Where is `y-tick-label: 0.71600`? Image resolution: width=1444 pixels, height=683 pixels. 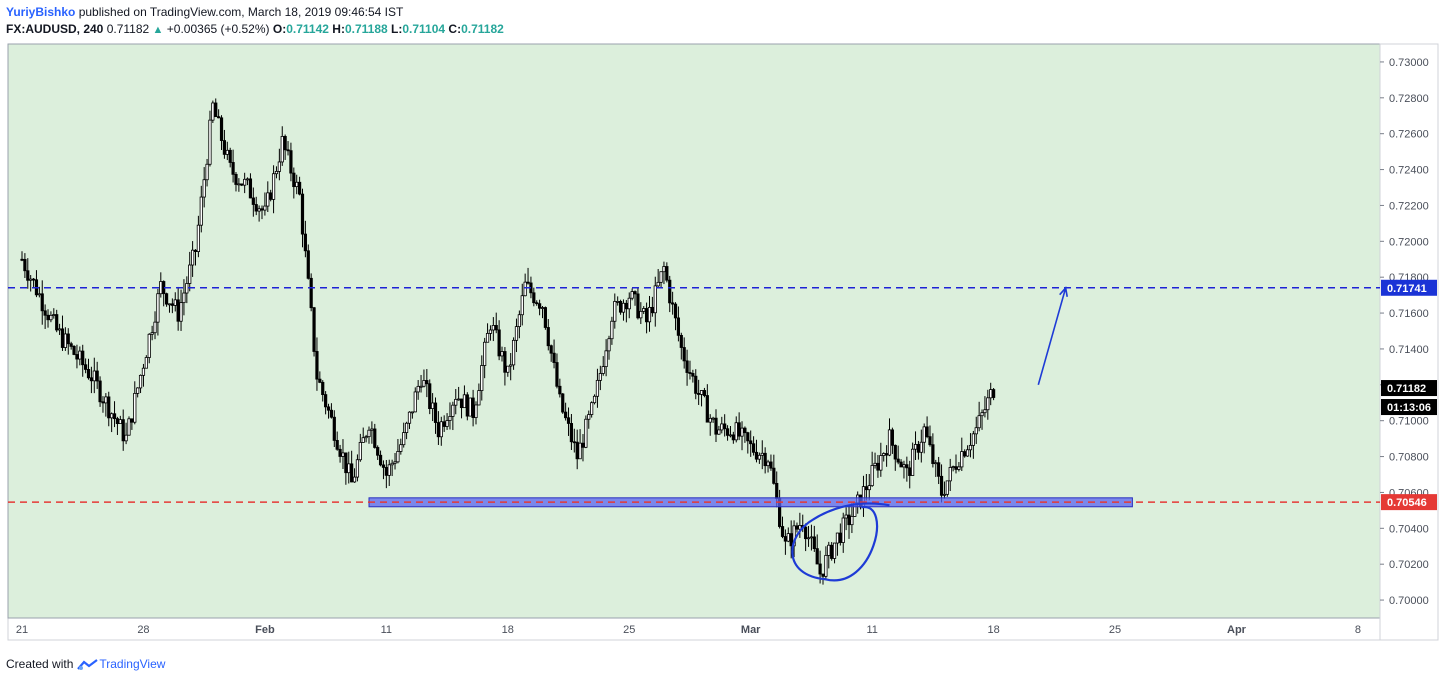 y-tick-label: 0.71600 is located at coordinates (1409, 314).